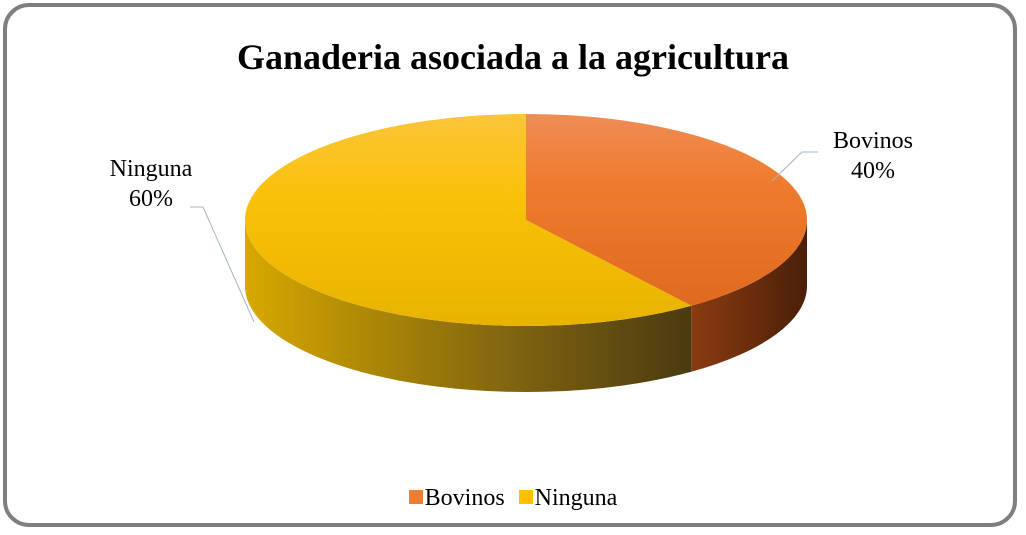 The height and width of the screenshot is (535, 1026). Describe the element at coordinates (749, 296) in the screenshot. I see `pie-side-bovinos` at that location.